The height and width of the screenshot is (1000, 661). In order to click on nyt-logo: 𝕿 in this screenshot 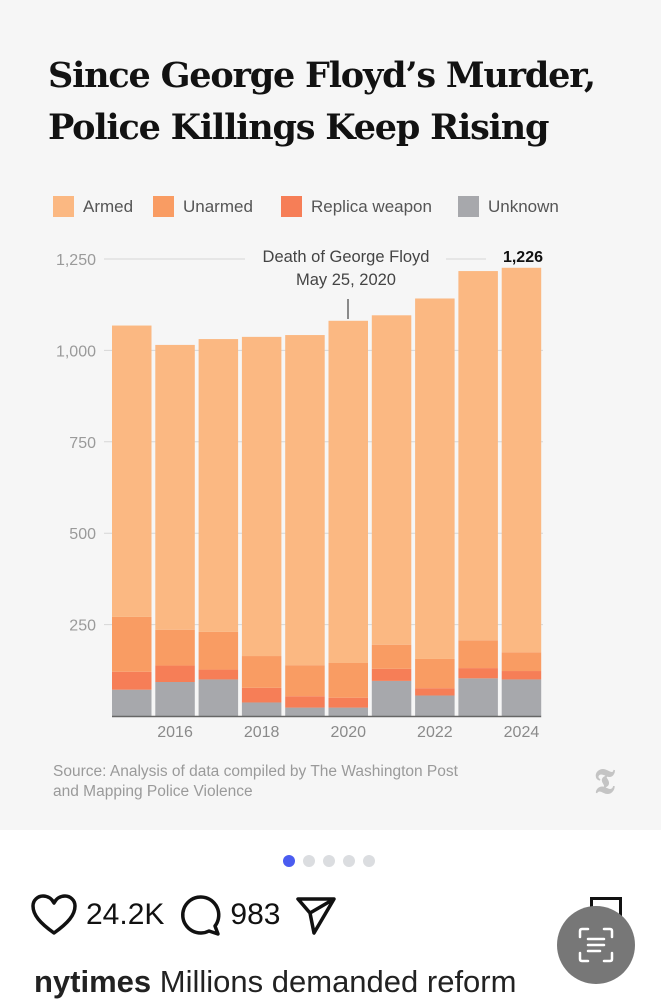, I will do `click(604, 782)`.